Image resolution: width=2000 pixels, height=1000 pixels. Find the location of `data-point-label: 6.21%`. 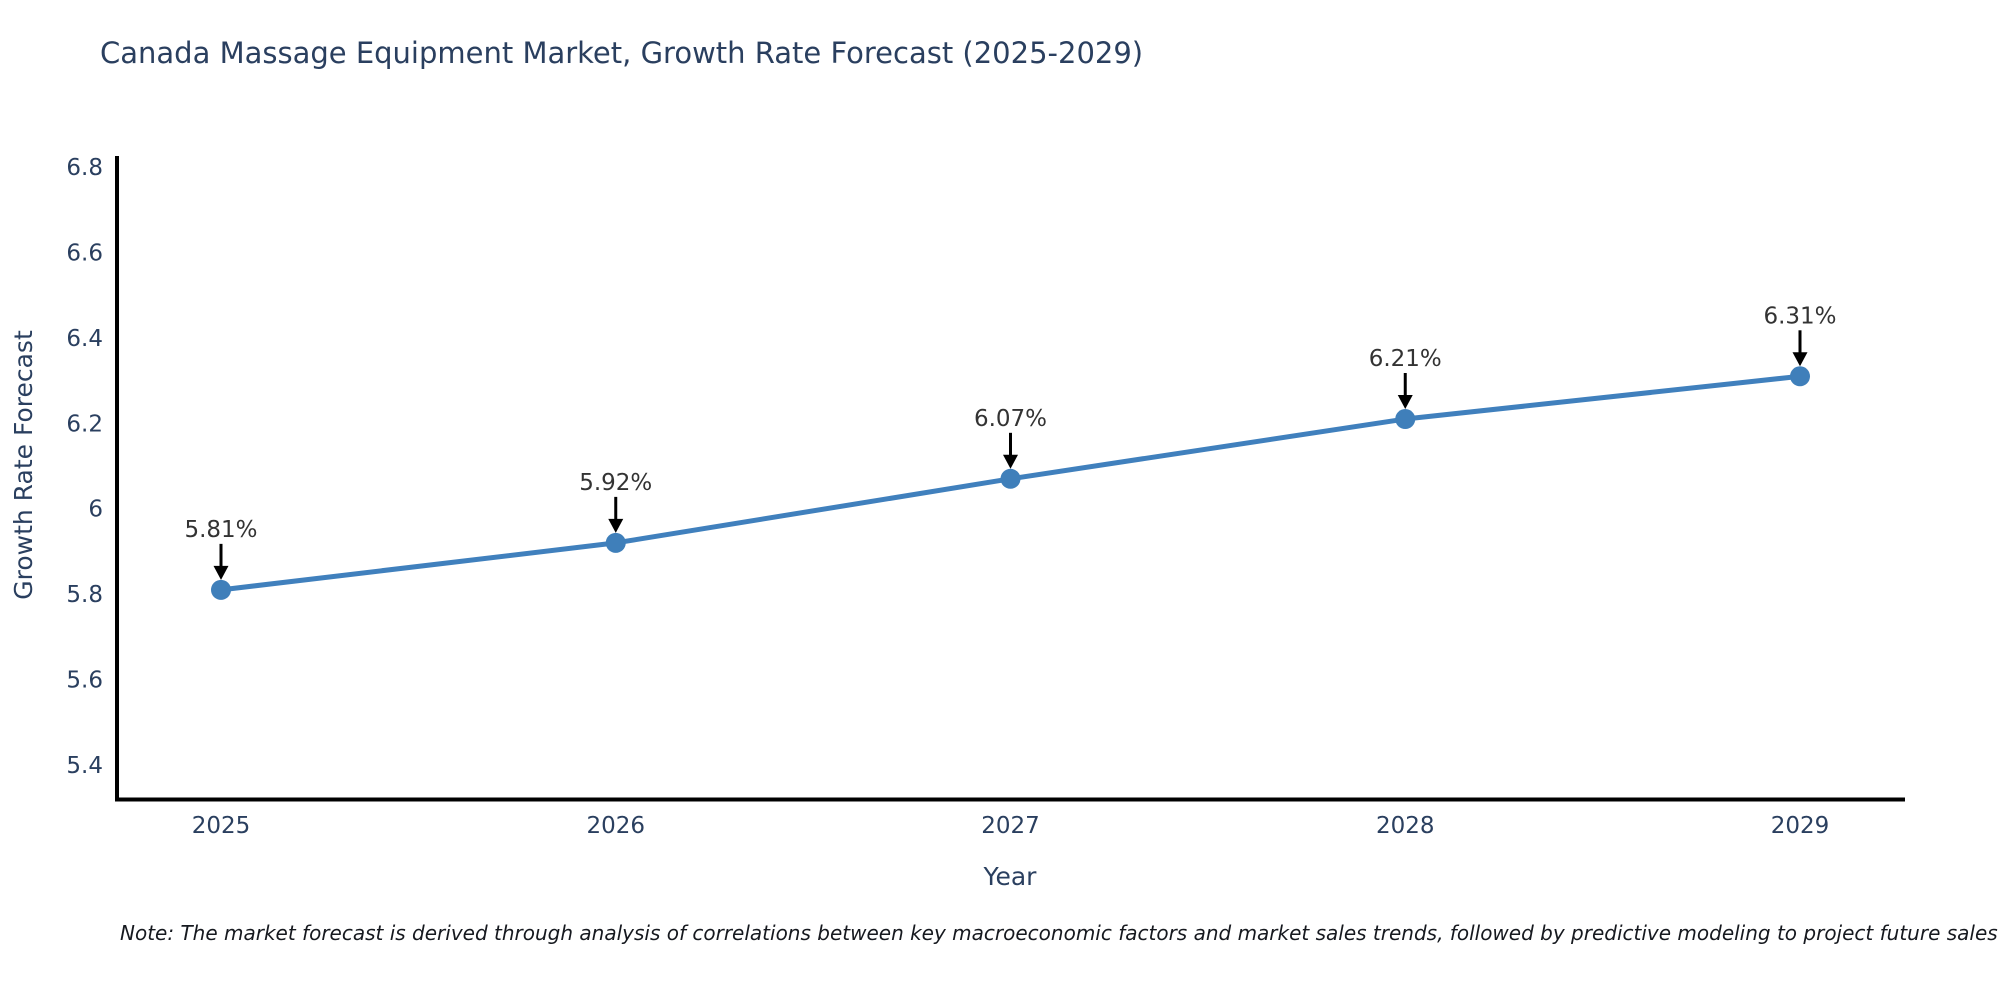

data-point-label: 6.21% is located at coordinates (1405, 359).